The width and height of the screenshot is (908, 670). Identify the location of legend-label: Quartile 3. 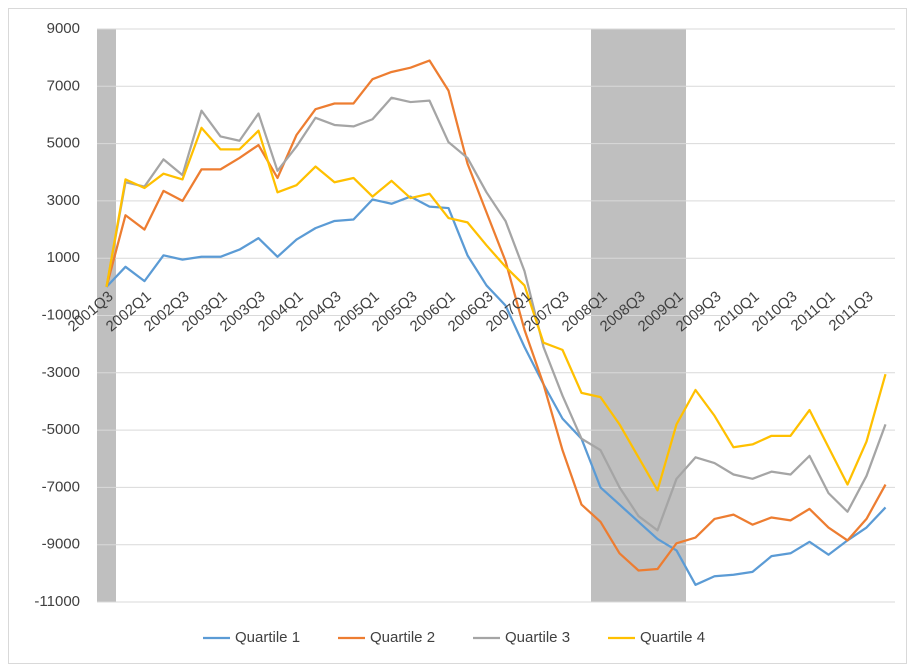
(537, 637).